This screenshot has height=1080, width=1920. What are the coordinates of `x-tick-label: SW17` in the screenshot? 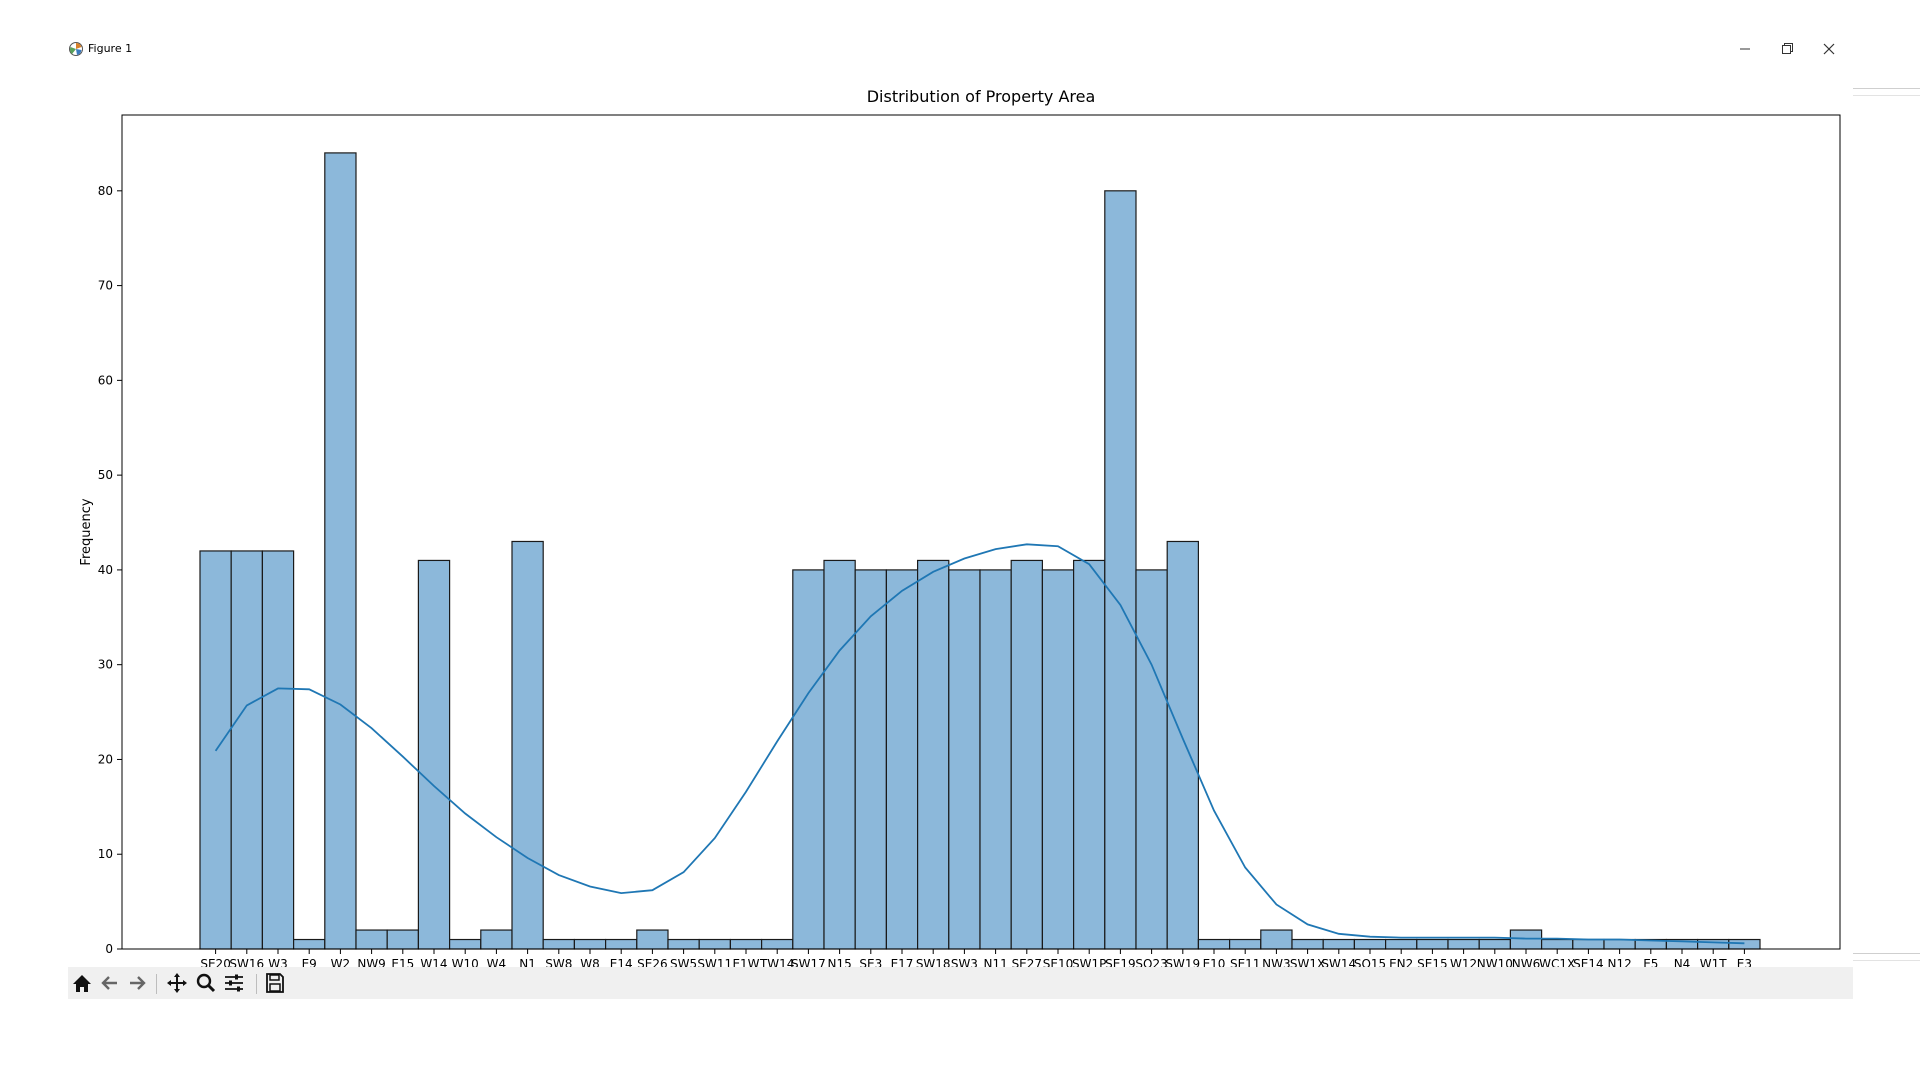 It's located at (808, 962).